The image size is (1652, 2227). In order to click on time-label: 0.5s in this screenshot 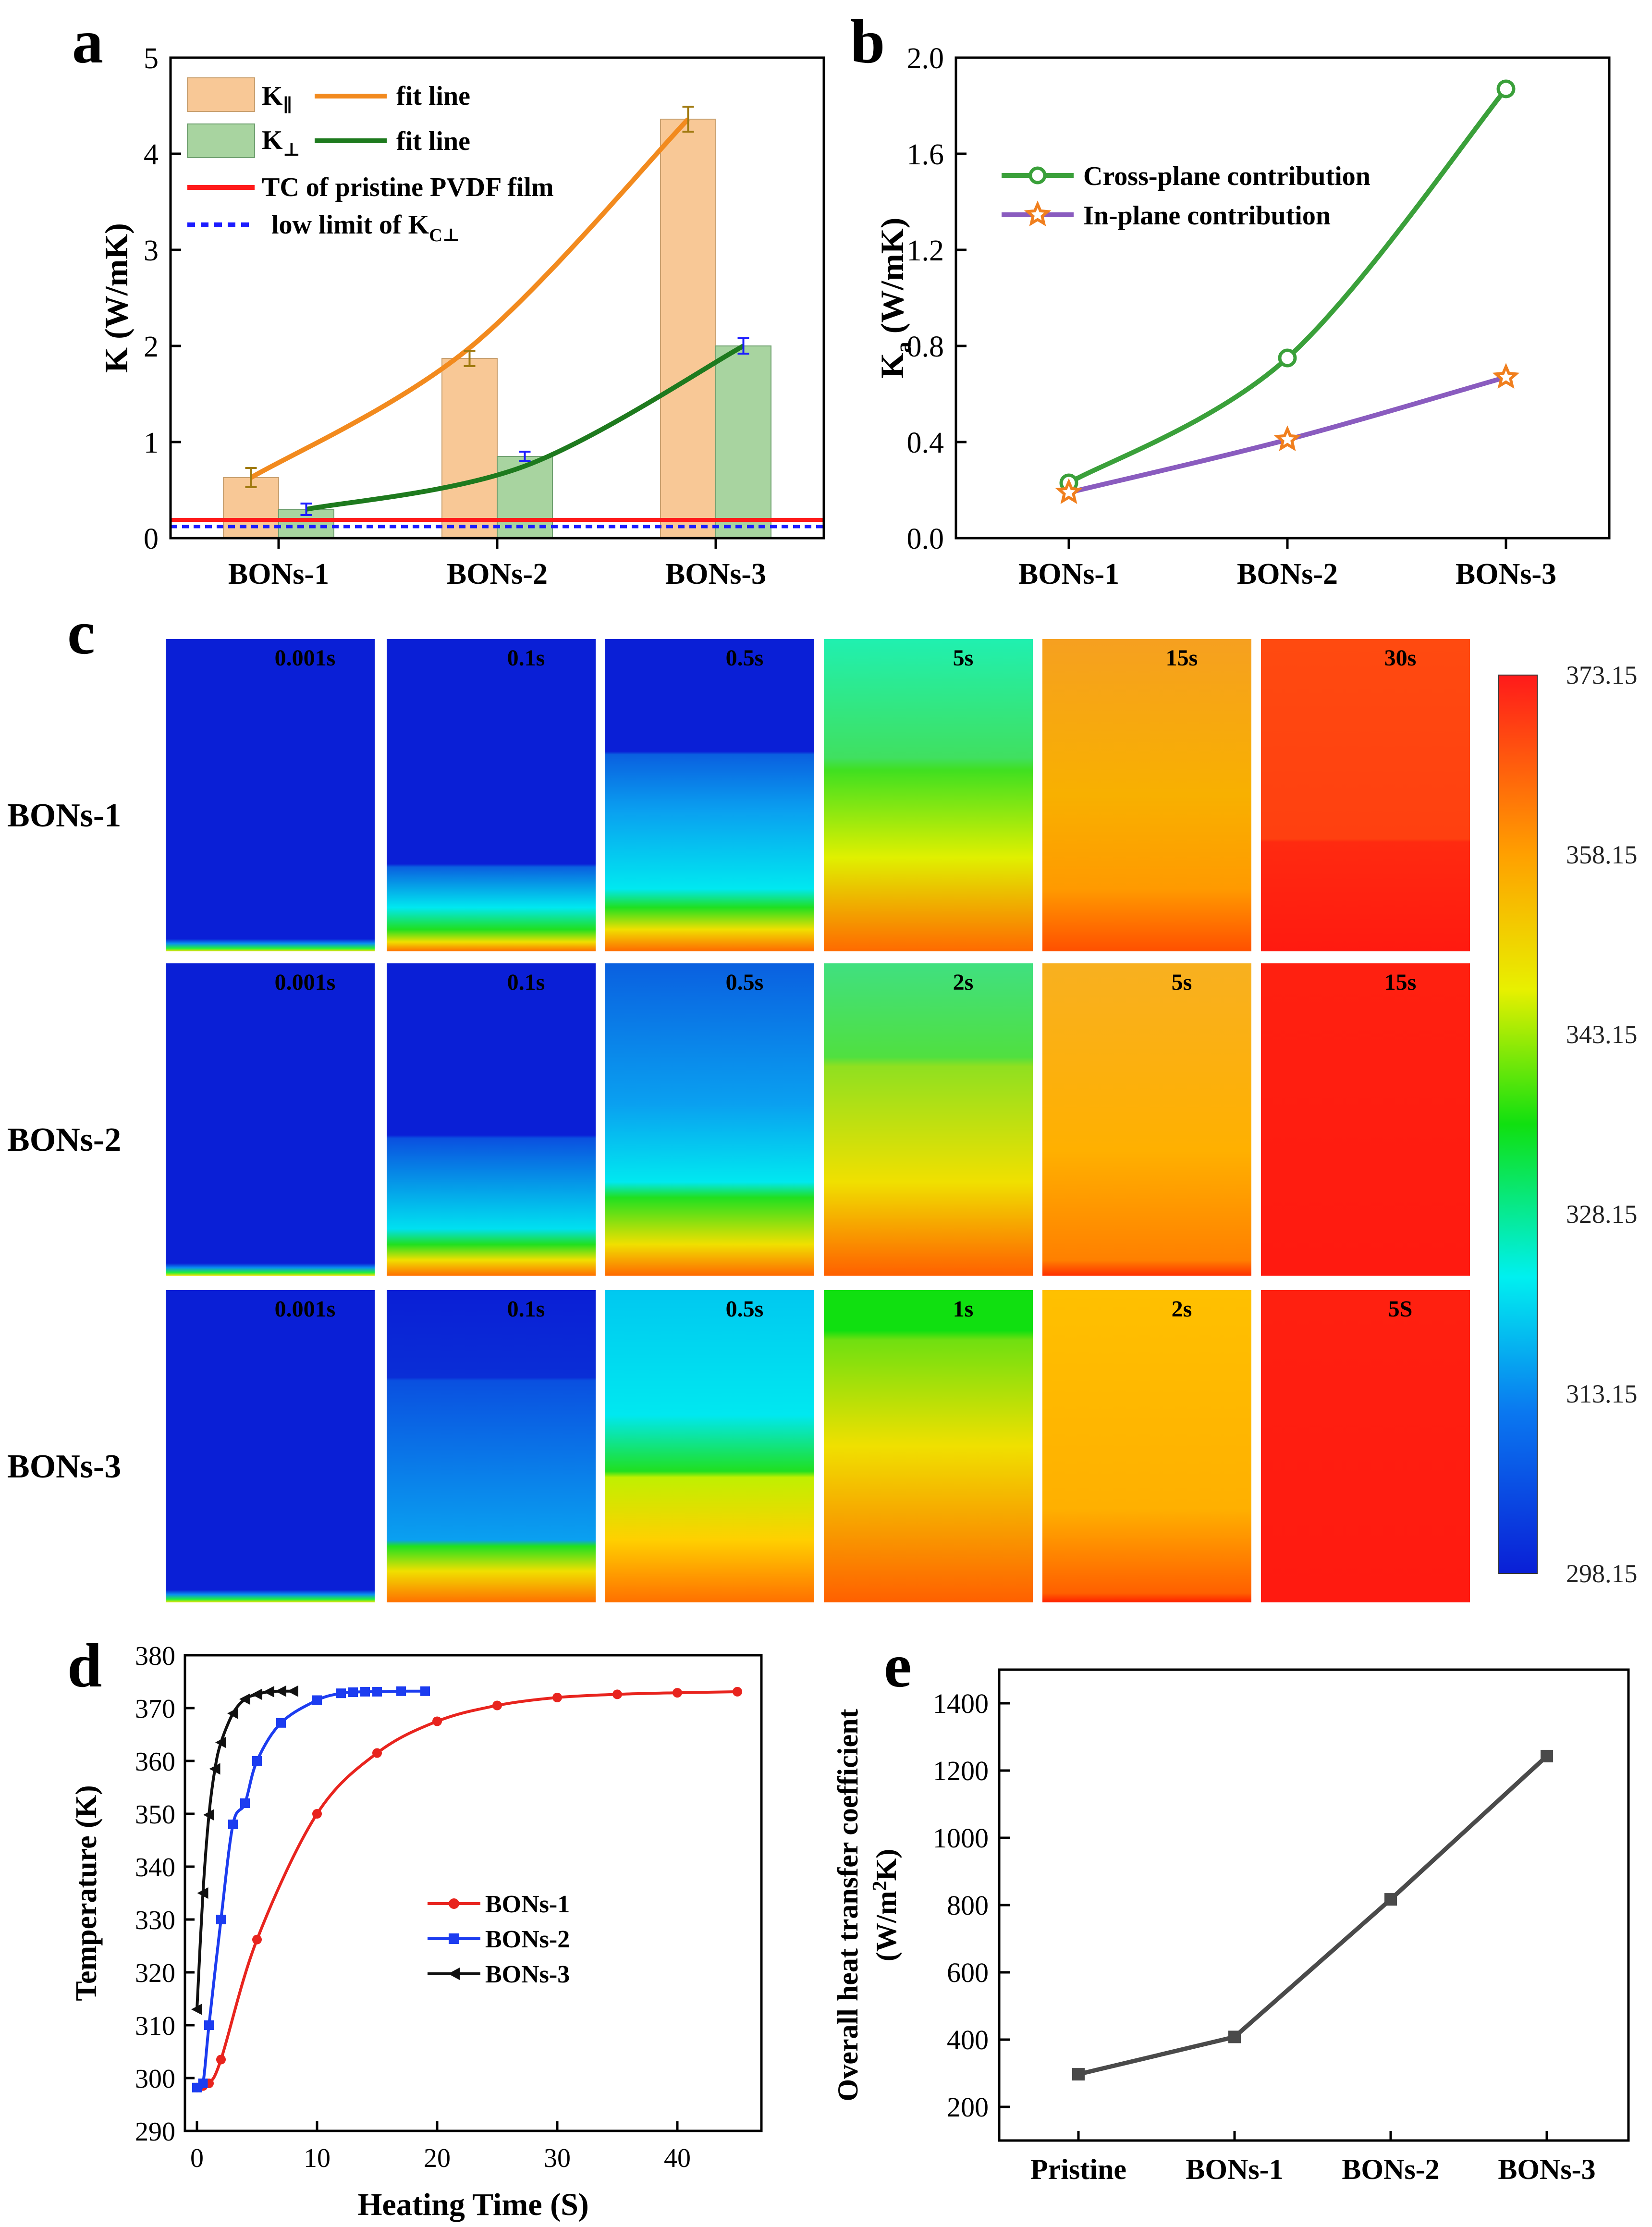, I will do `click(745, 982)`.